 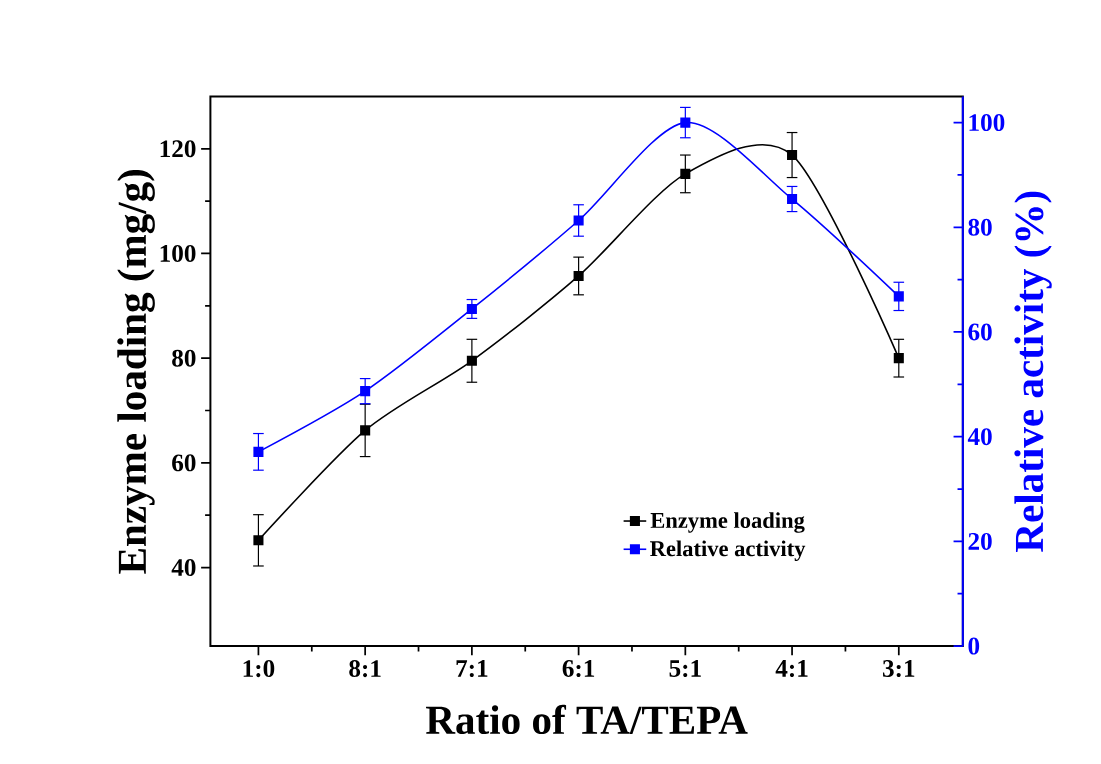 I want to click on x-tick-label: 5:1, so click(x=685, y=668).